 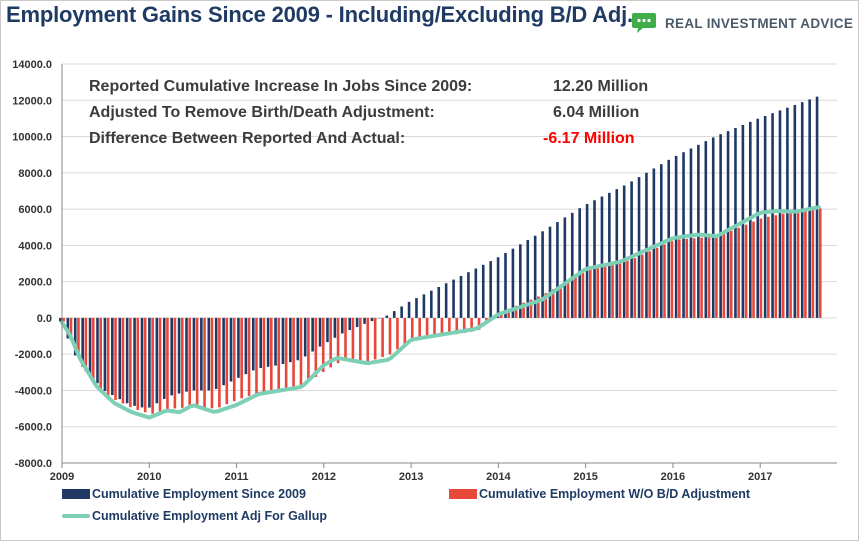 What do you see at coordinates (76, 516) in the screenshot?
I see `legend-swatch-line` at bounding box center [76, 516].